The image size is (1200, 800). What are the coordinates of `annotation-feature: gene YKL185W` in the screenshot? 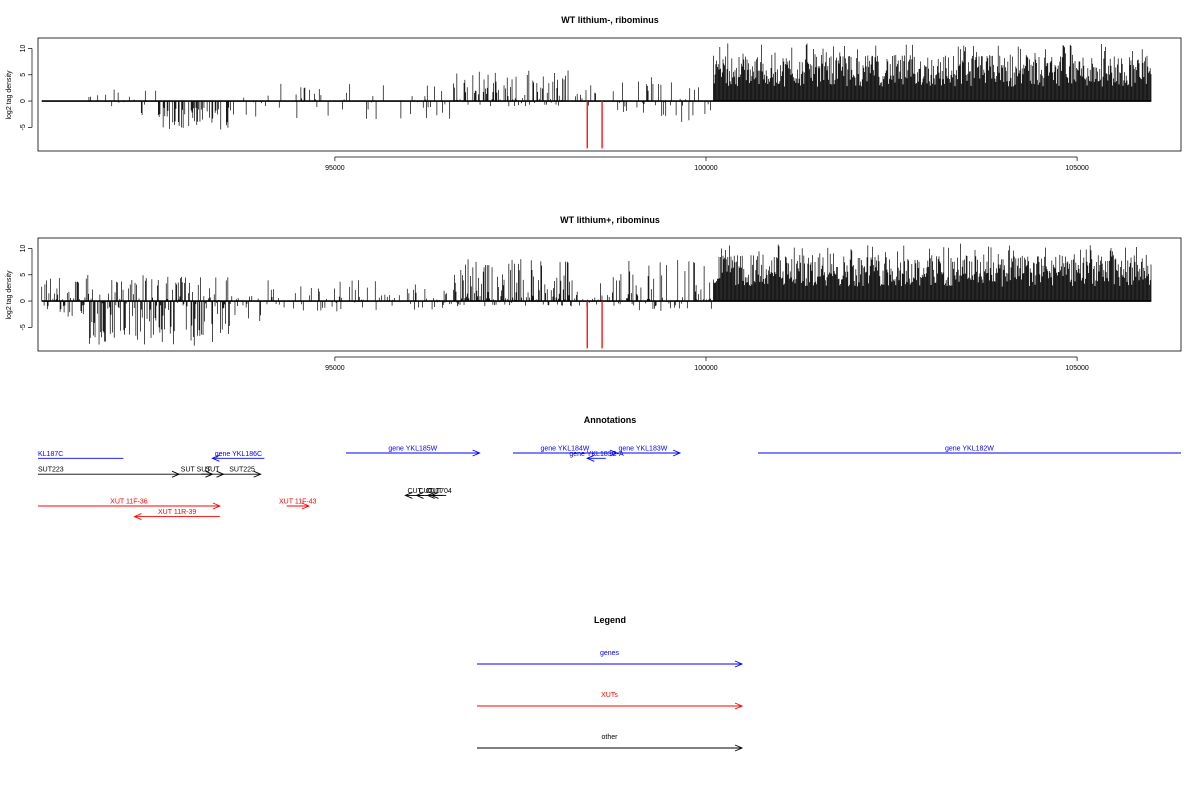 It's located at (413, 451).